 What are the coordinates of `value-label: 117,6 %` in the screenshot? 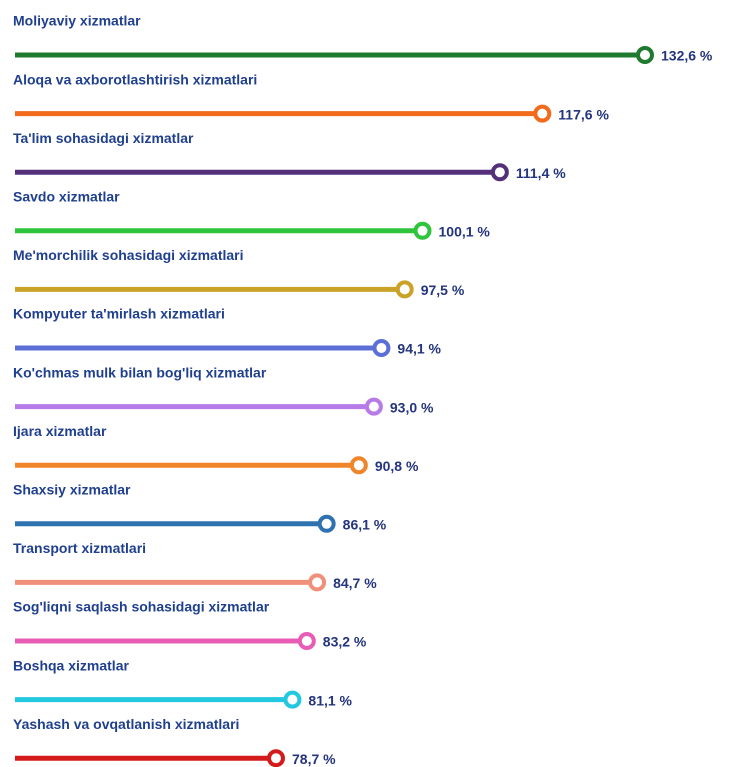 It's located at (583, 114).